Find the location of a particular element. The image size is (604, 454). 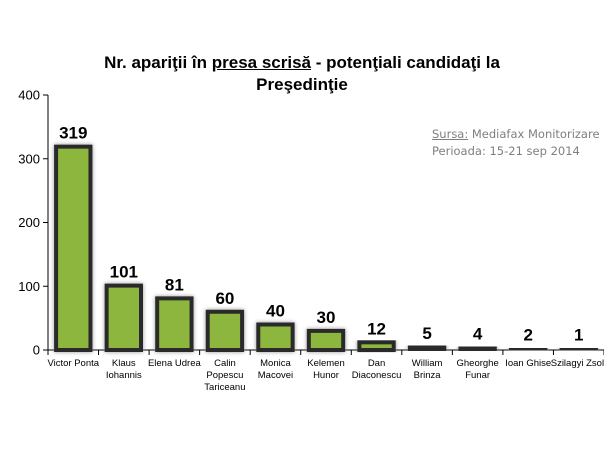

period-line: Perioada: 15-21 sep 2014 is located at coordinates (506, 151).